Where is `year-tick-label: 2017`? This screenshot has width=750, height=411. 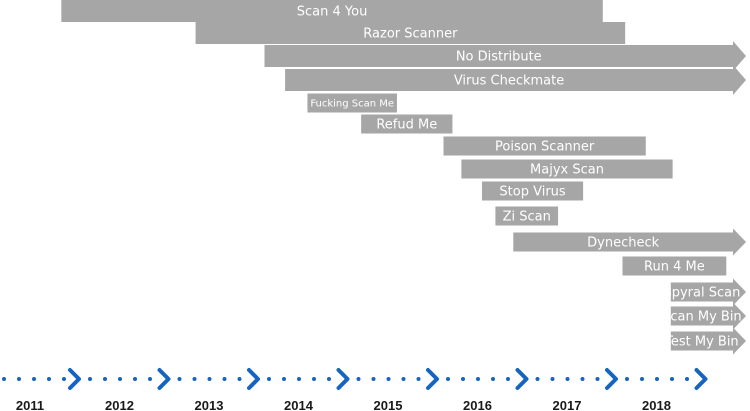
year-tick-label: 2017 is located at coordinates (567, 404).